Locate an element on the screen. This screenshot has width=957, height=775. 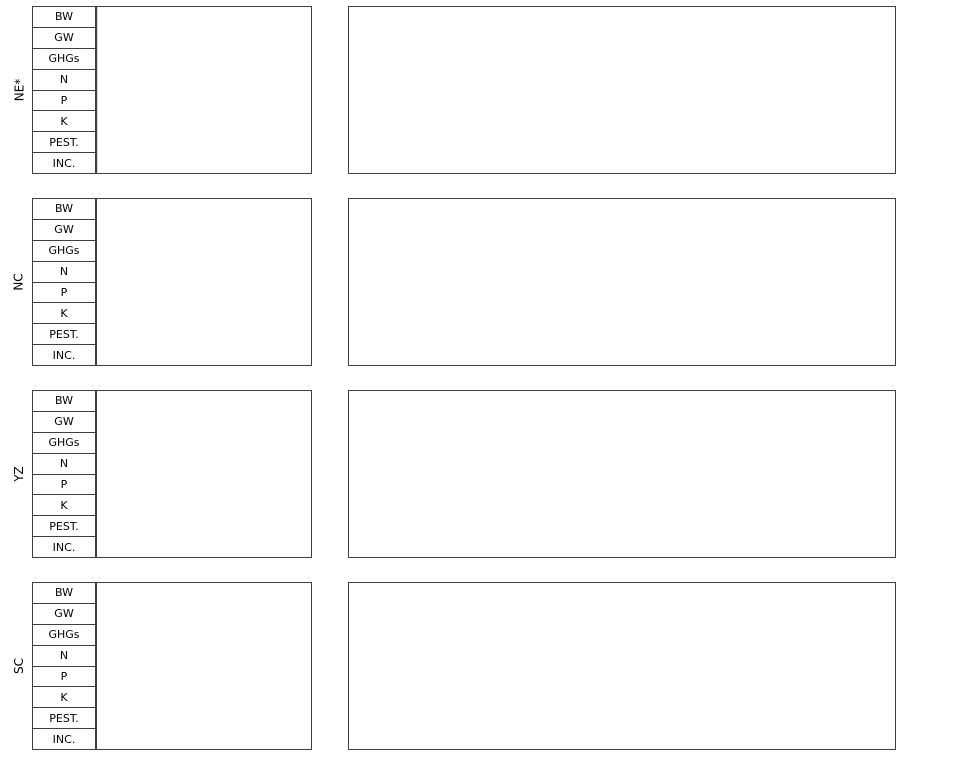
category-labels-d: BW GW GHGs N P K PEST. INC. is located at coordinates (64, 666).